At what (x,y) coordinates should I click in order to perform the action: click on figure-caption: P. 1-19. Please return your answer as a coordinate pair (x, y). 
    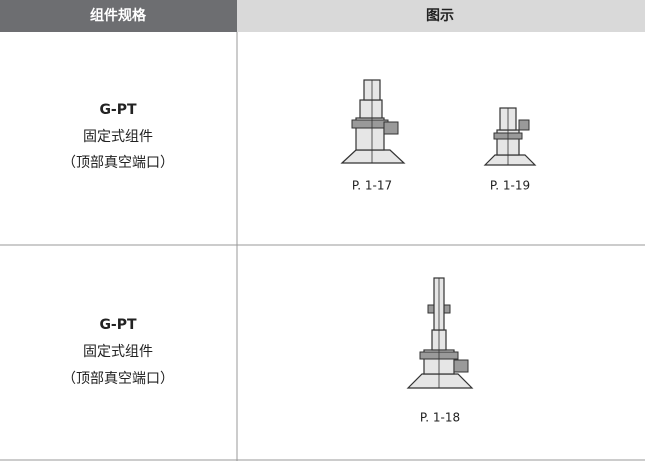
    Looking at the image, I should click on (510, 186).